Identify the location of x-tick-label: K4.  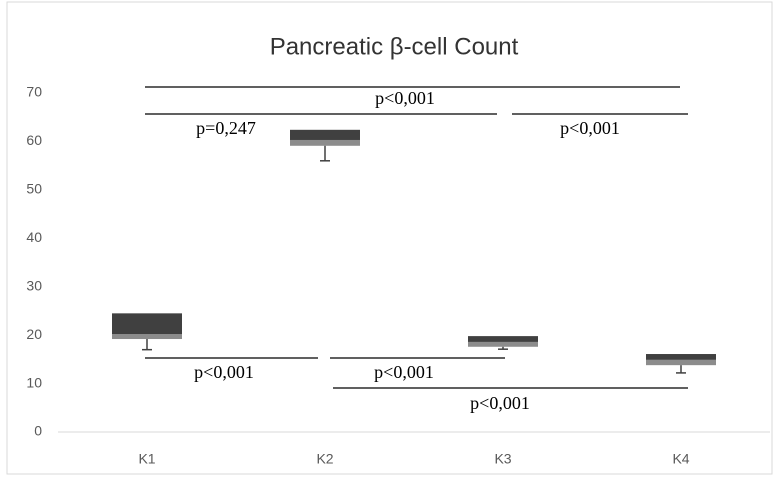
(680, 459).